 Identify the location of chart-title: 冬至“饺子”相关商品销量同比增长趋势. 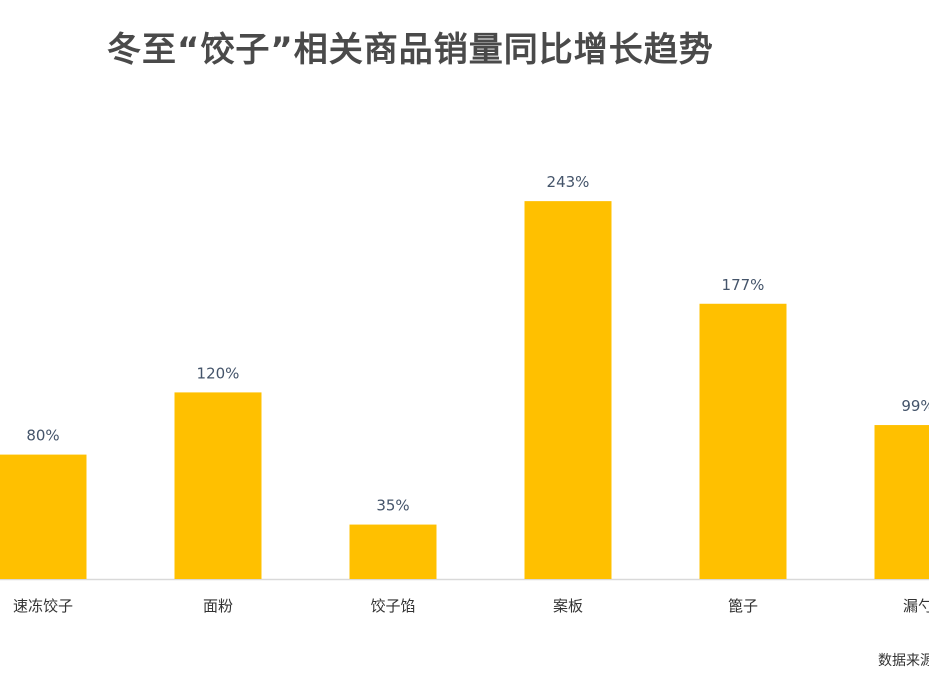
(410, 50).